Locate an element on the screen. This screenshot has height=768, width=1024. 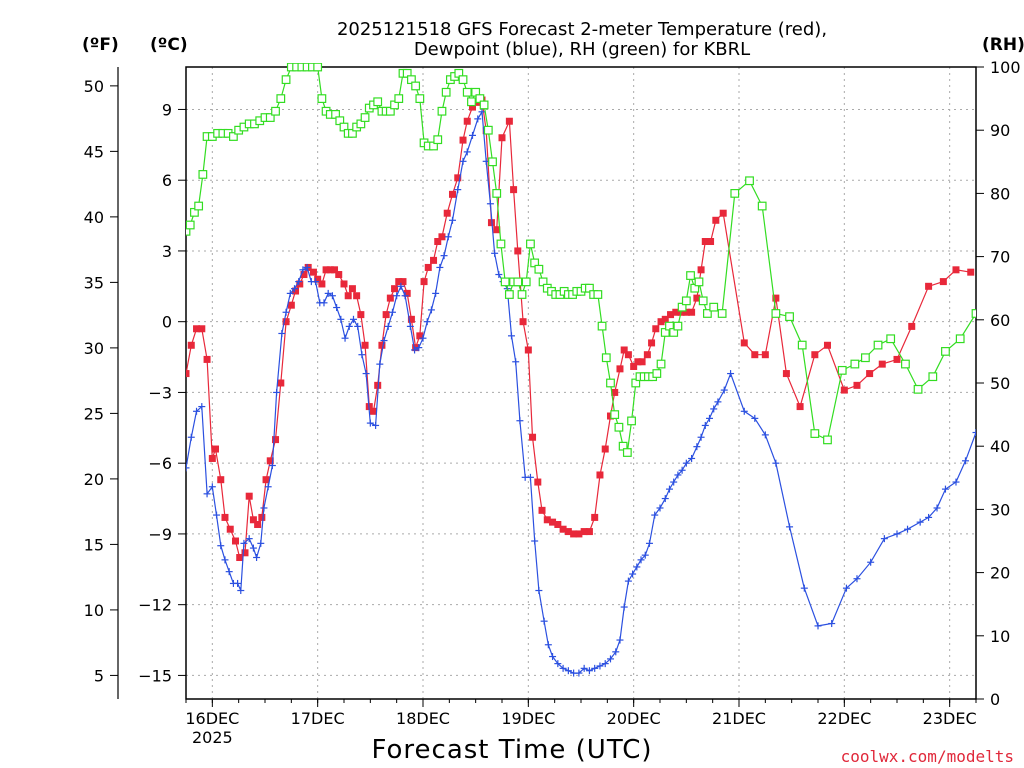
celsius-tick-label: −9 is located at coordinates (160, 534).